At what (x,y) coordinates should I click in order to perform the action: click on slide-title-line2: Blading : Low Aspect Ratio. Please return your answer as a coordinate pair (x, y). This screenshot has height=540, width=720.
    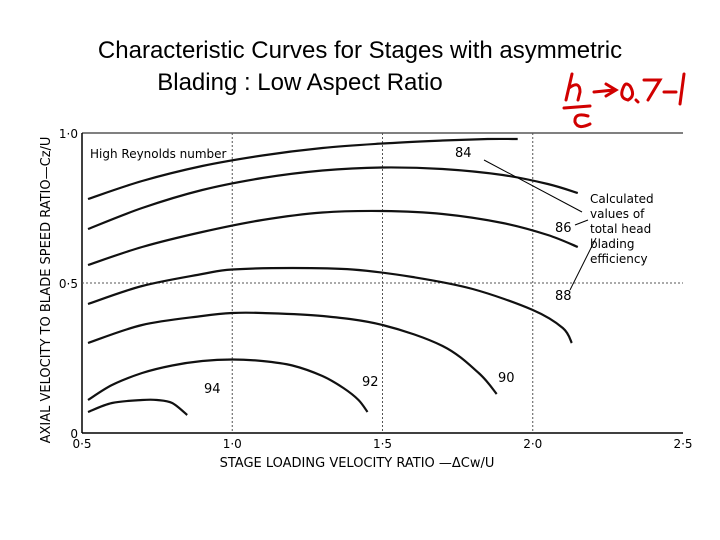
    Looking at the image, I should click on (300, 82).